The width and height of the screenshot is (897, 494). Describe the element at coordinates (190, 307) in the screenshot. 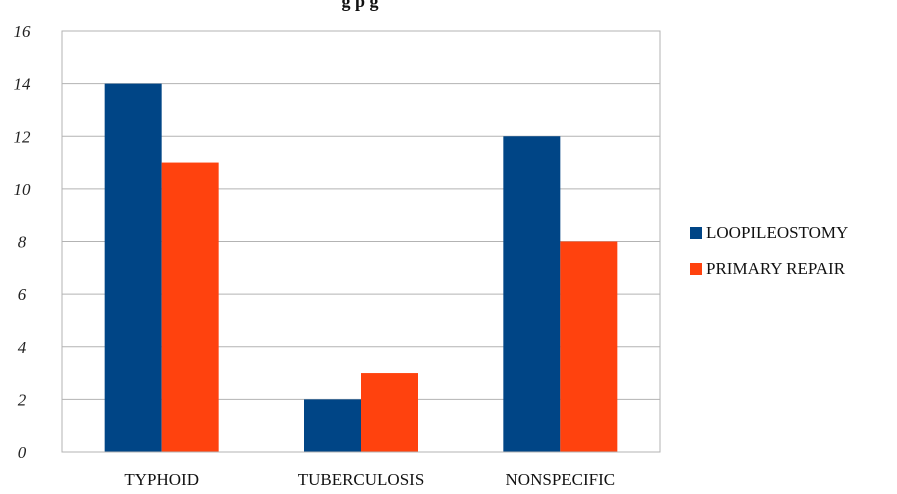

I see `bar-primary-repair-typhoid` at that location.